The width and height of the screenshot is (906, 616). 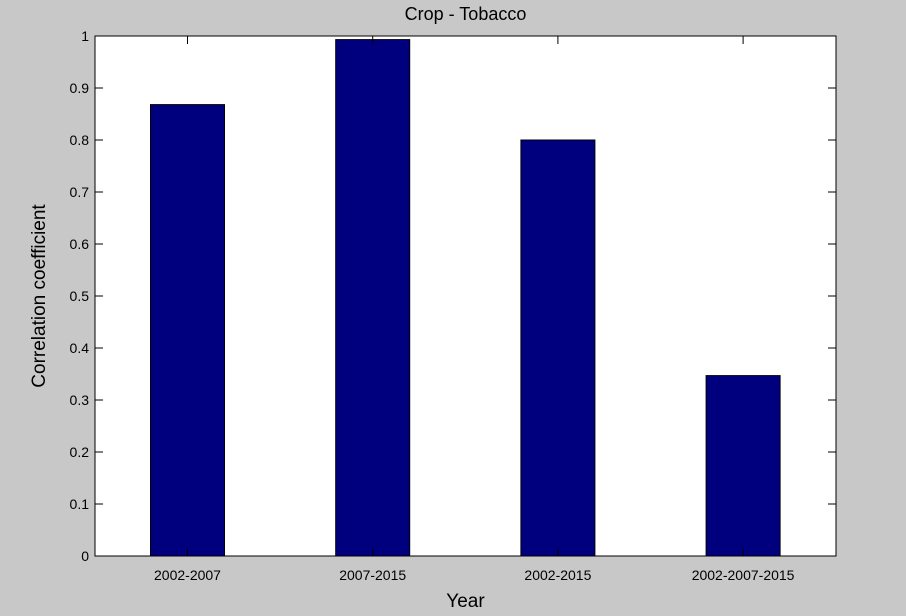 I want to click on x-tick-label: 2002-2007, so click(x=187, y=575).